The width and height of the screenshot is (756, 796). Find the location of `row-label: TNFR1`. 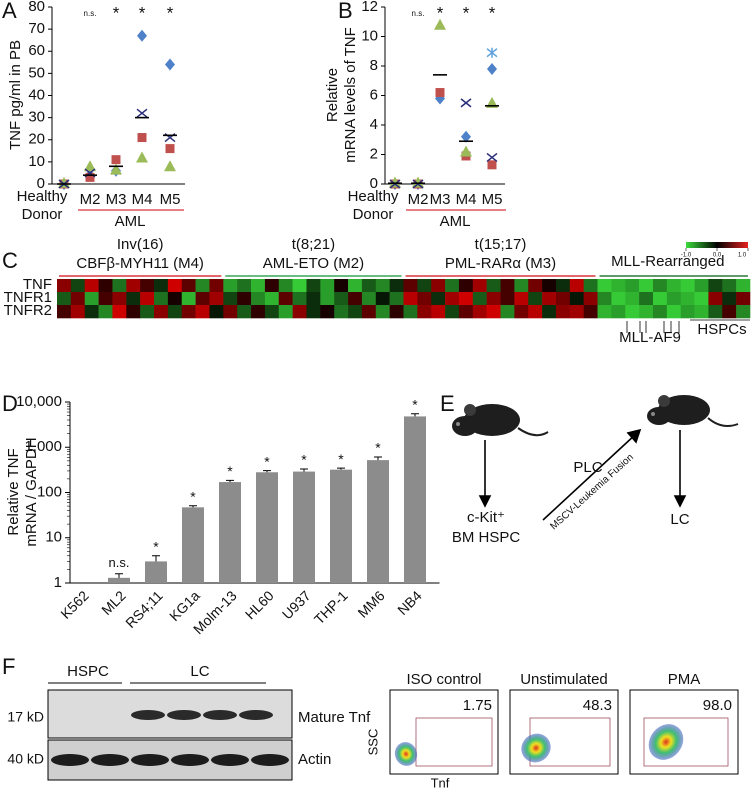

row-label: TNFR1 is located at coordinates (28, 297).